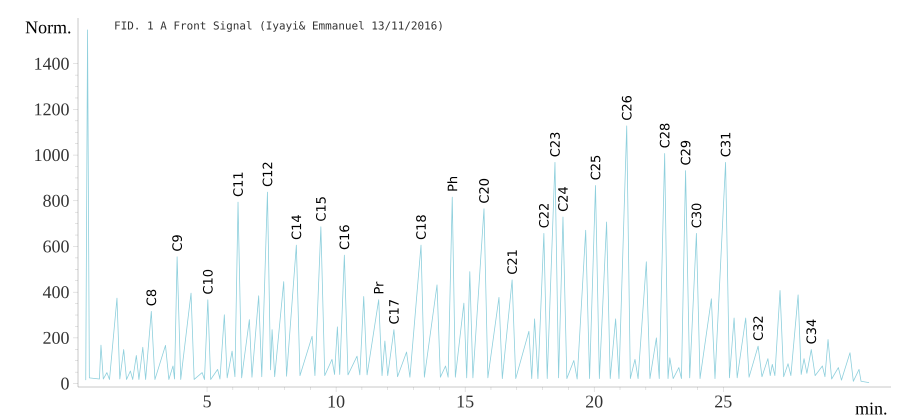 The image size is (899, 417). What do you see at coordinates (278, 26) in the screenshot?
I see `chart-title: FID. 1 A Front Signal (Iyayi& Emmanuel 13/11/2016)` at bounding box center [278, 26].